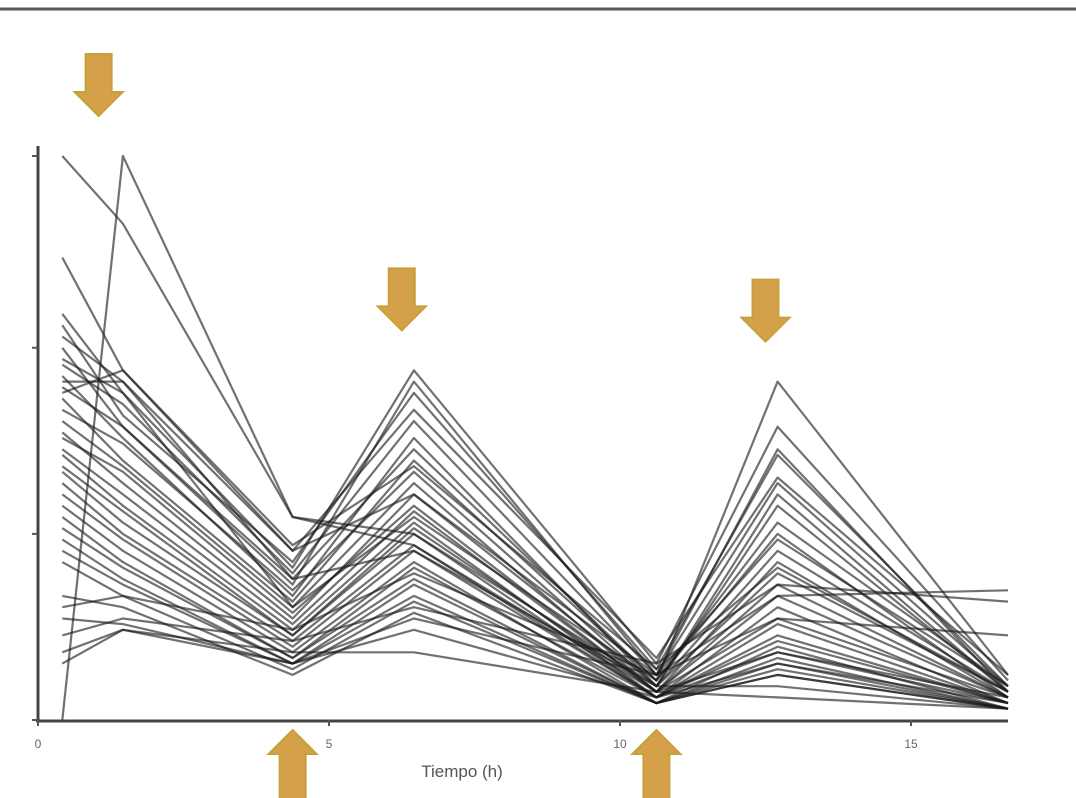 The height and width of the screenshot is (798, 1076). Describe the element at coordinates (476, 735) in the screenshot. I see `x-ticks: 0 5 10 15` at that location.